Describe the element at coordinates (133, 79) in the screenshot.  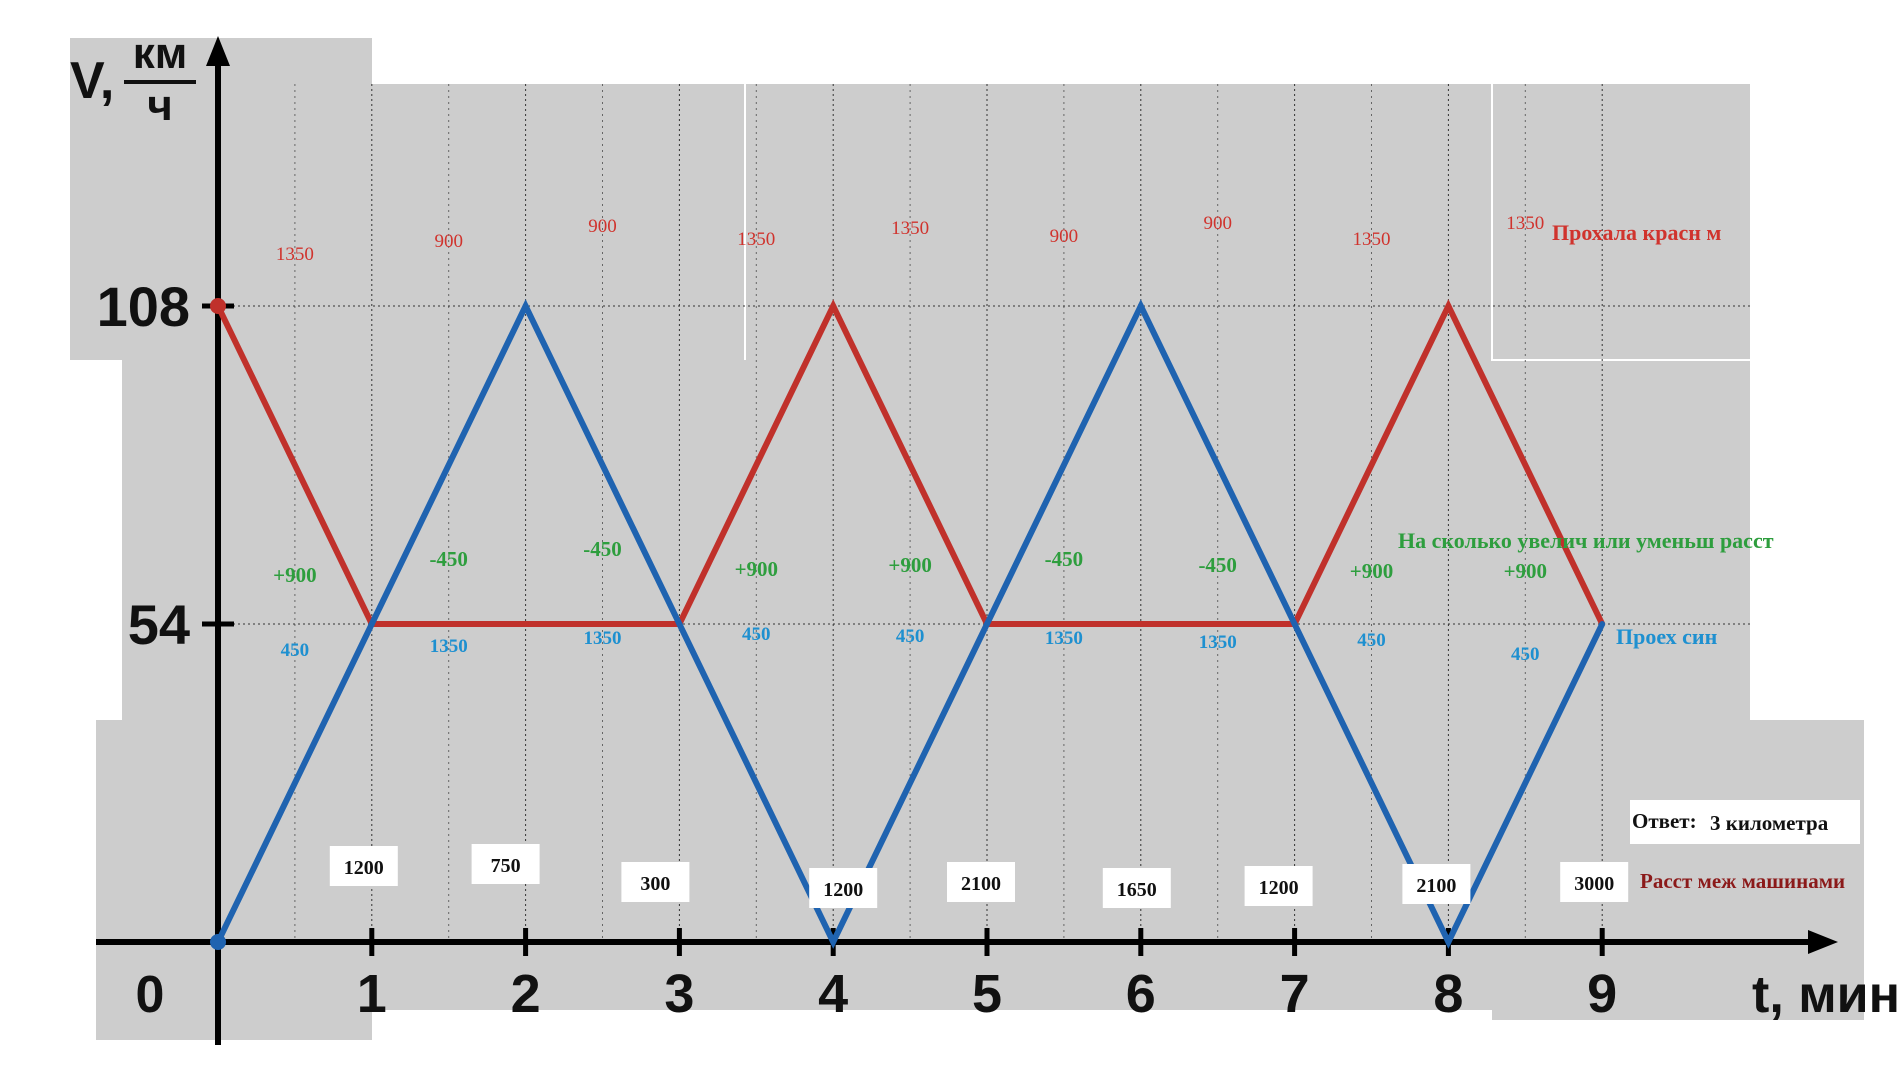
I see `y-axis-title: V, км ч` at that location.